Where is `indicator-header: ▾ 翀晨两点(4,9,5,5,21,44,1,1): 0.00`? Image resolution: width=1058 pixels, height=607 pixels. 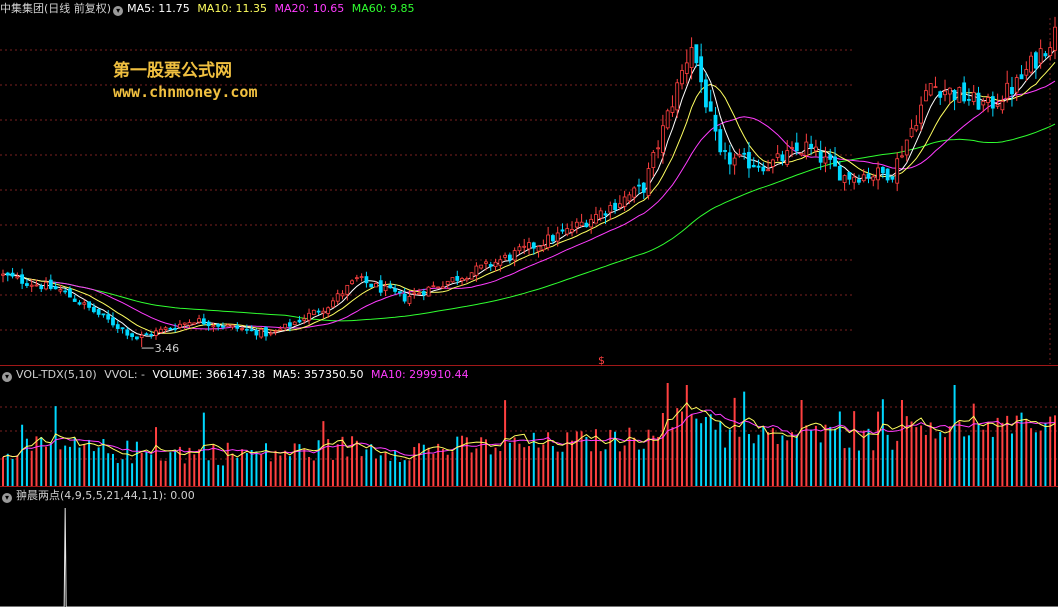
indicator-header: ▾ 翀晨两点(4,9,5,5,21,44,1,1): 0.00 is located at coordinates (99, 496).